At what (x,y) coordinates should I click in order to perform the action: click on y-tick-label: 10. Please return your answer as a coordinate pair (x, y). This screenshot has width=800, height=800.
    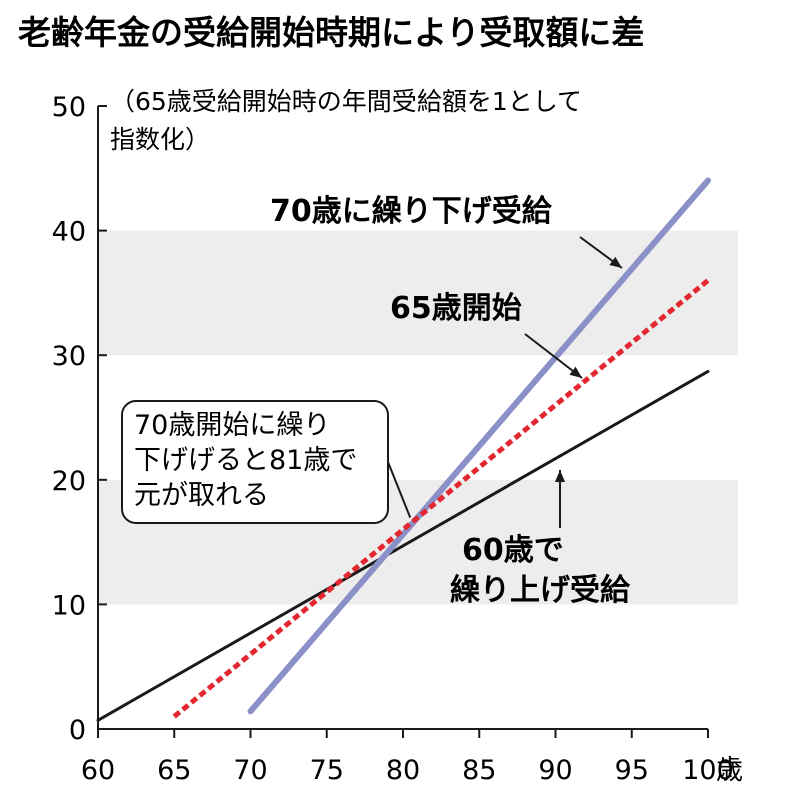
    Looking at the image, I should click on (69, 605).